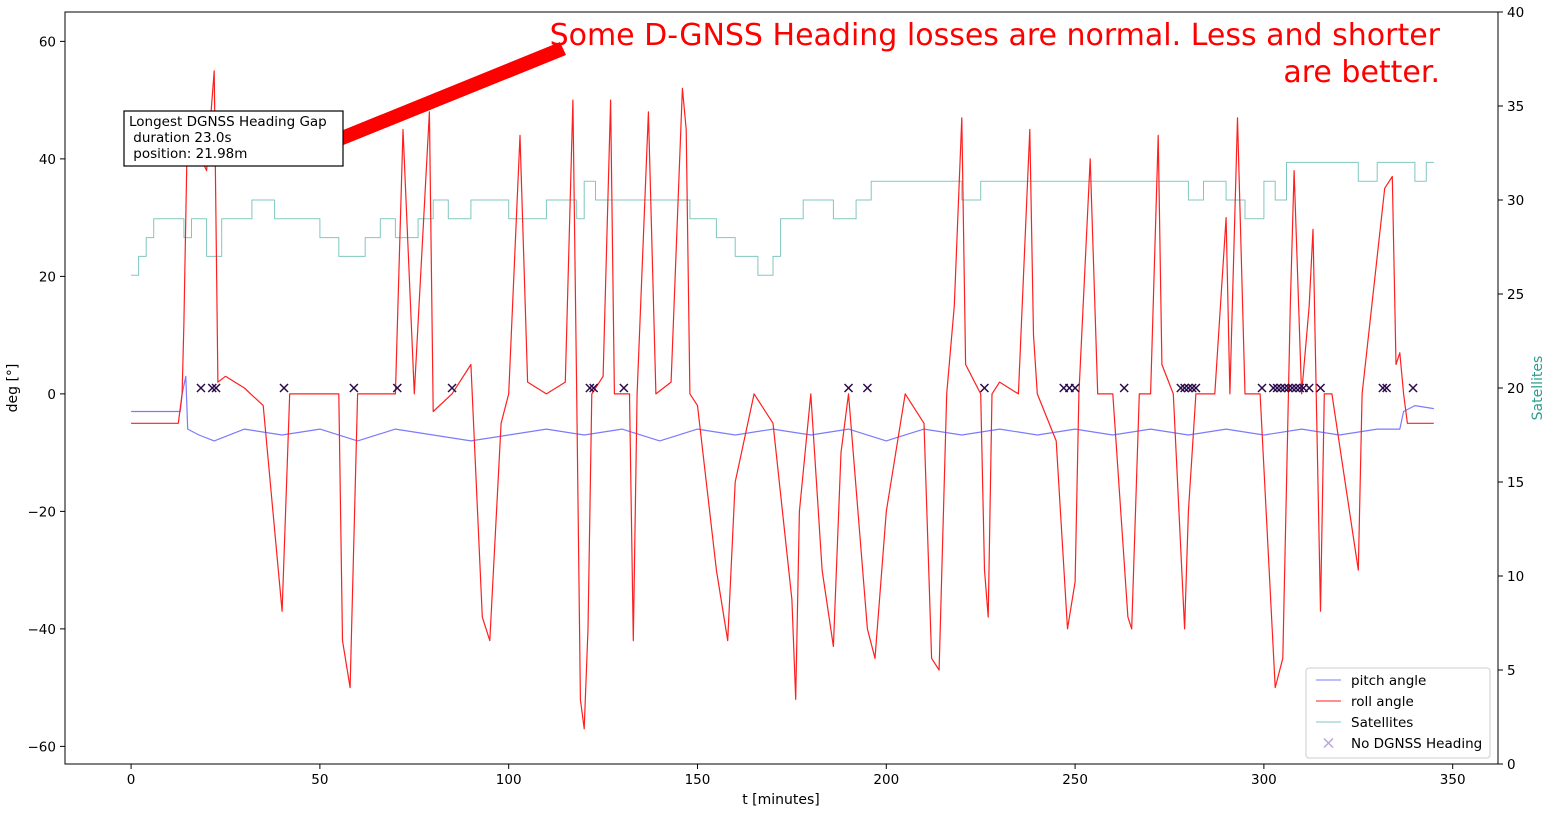 The image size is (1555, 820). What do you see at coordinates (509, 780) in the screenshot?
I see `x-tick-label: 100` at bounding box center [509, 780].